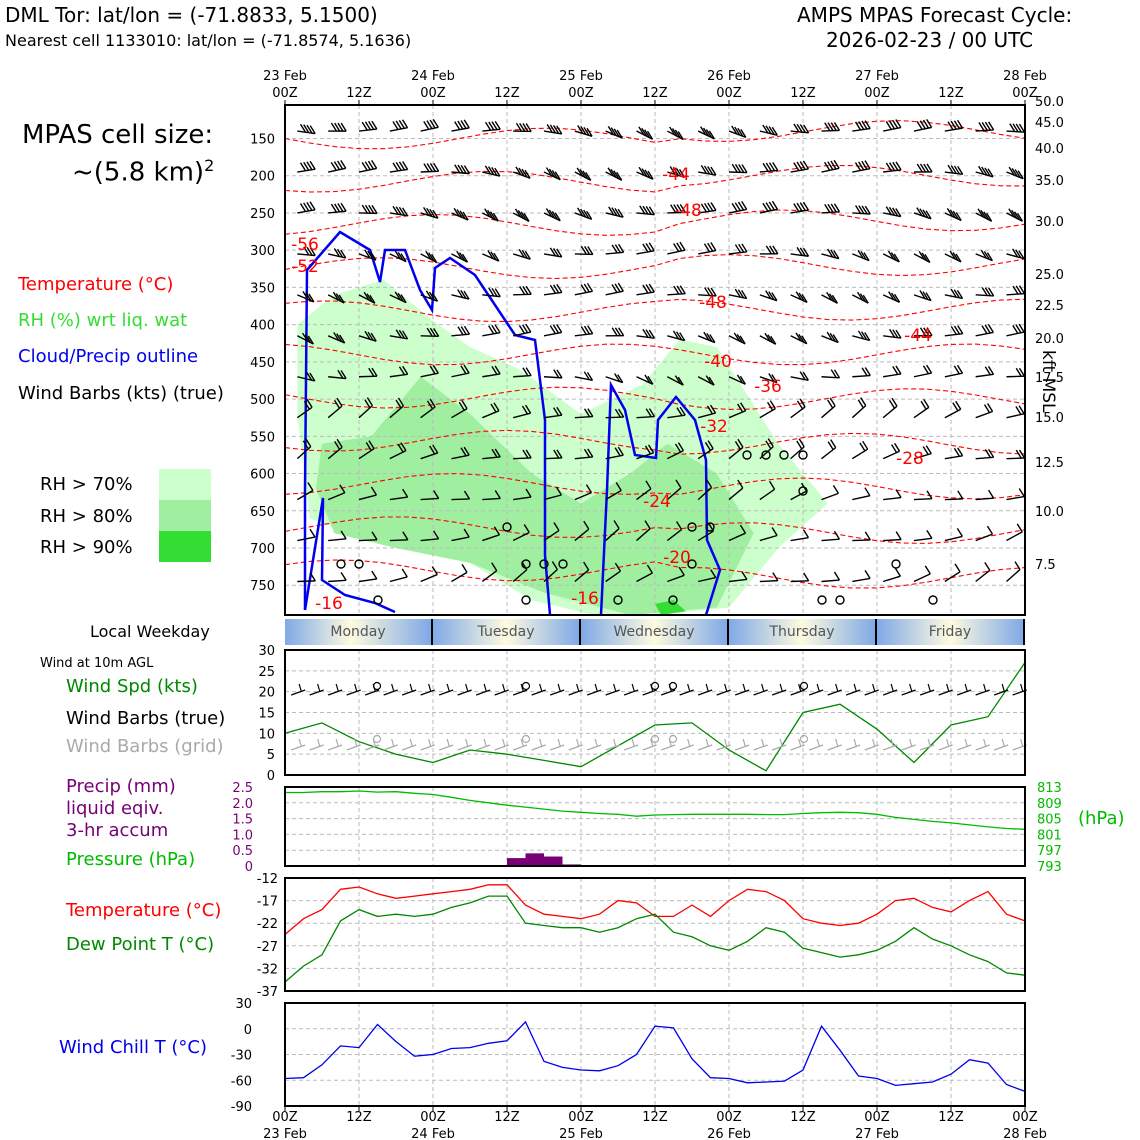 This screenshot has height=1140, width=1140. Describe the element at coordinates (86, 484) in the screenshot. I see `rh70-label: RH > 70%` at that location.